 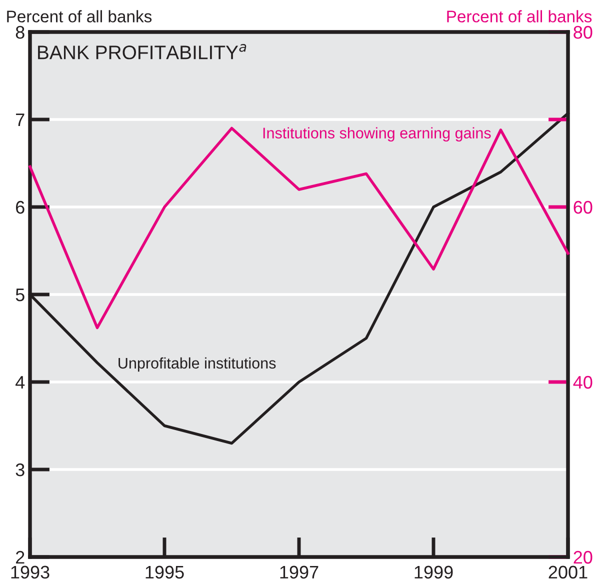 I want to click on x-tick-label: 1997, so click(x=299, y=572).